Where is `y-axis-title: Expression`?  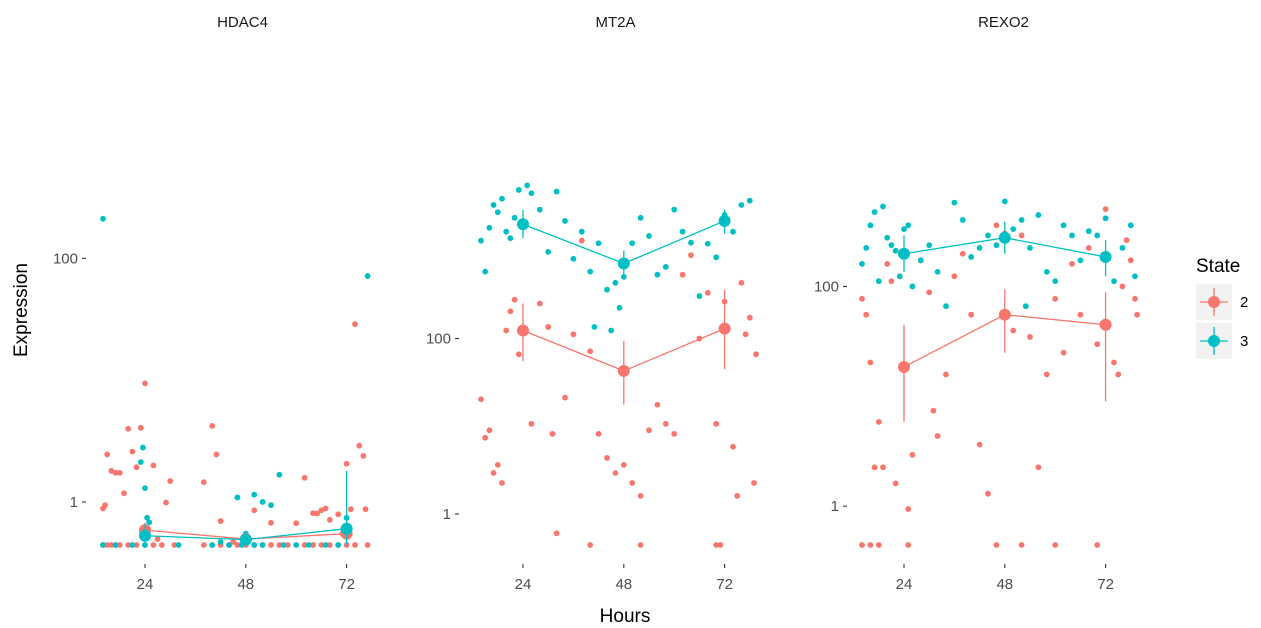 y-axis-title: Expression is located at coordinates (21, 310).